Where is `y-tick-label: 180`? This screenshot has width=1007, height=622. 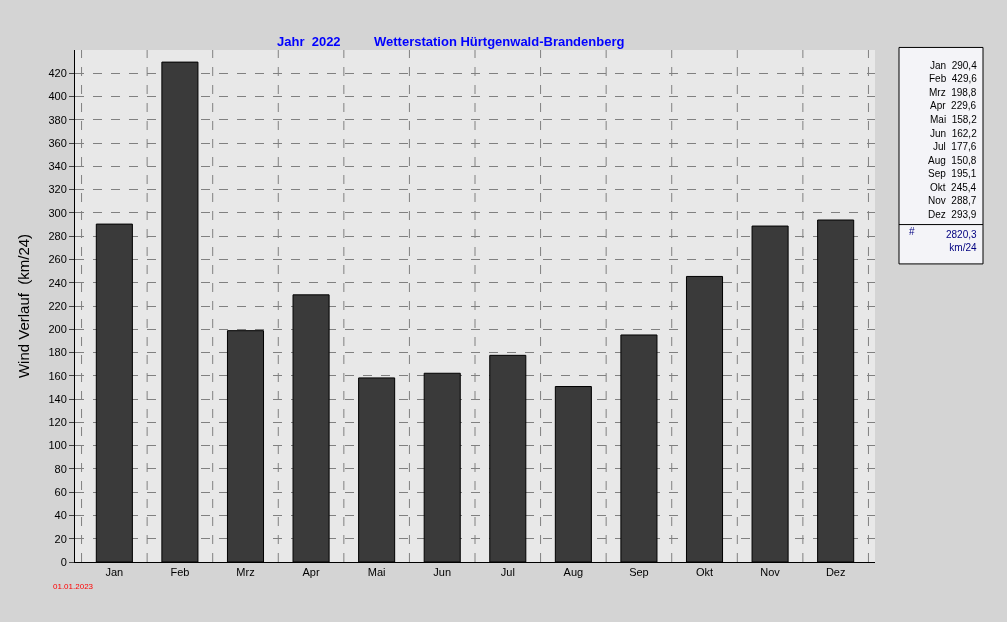 y-tick-label: 180 is located at coordinates (57, 352).